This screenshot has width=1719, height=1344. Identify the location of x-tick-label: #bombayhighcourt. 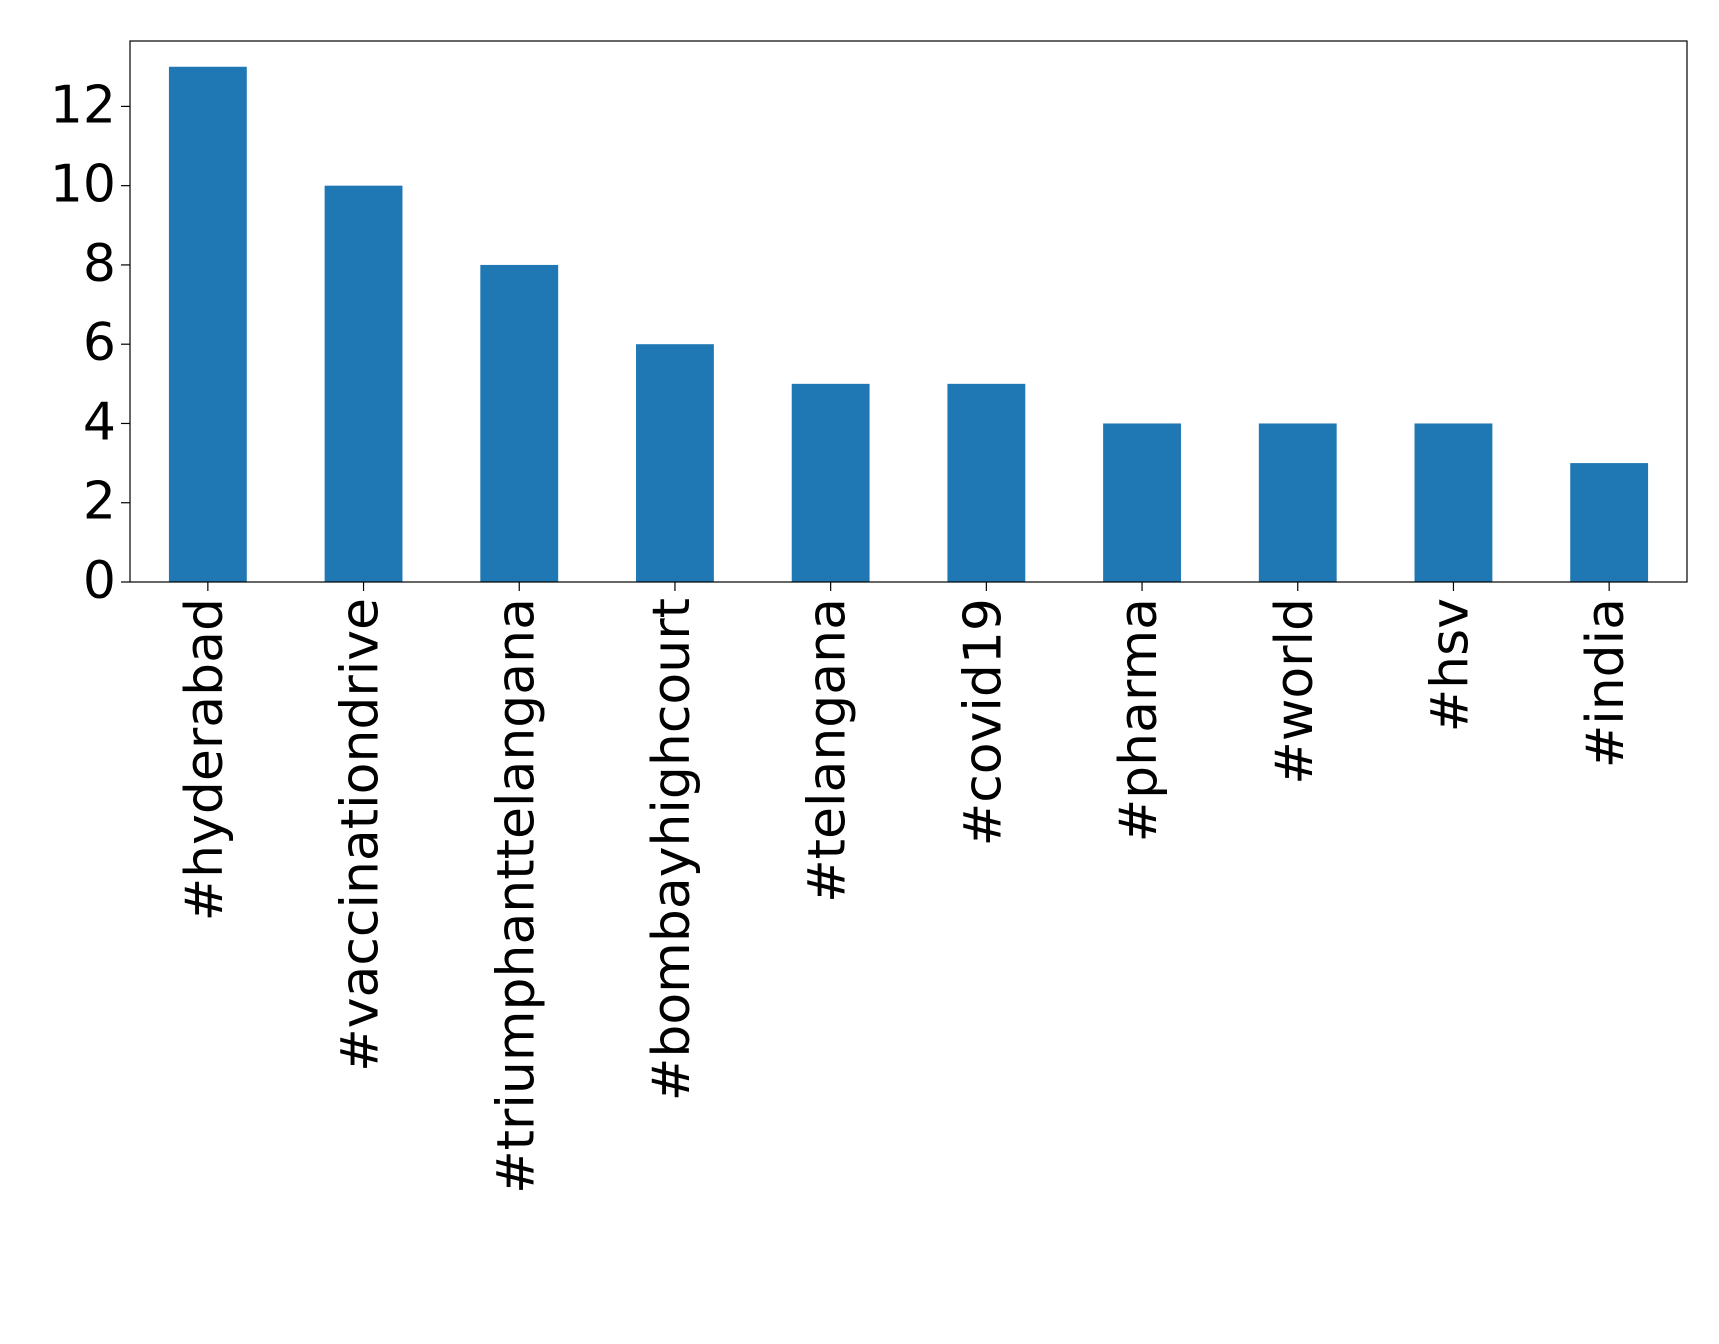
(672, 849).